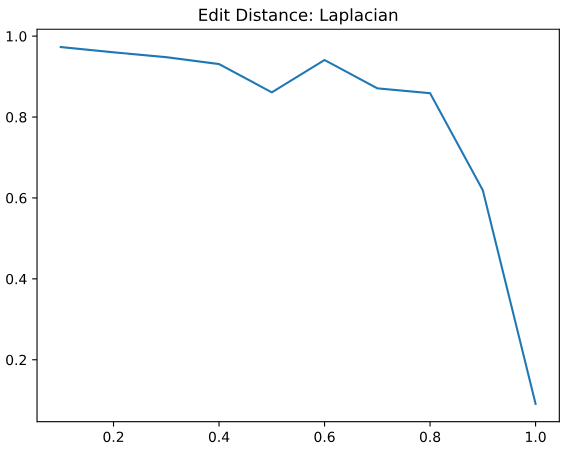  Describe the element at coordinates (430, 437) in the screenshot. I see `x-tick-label: 0.8` at that location.